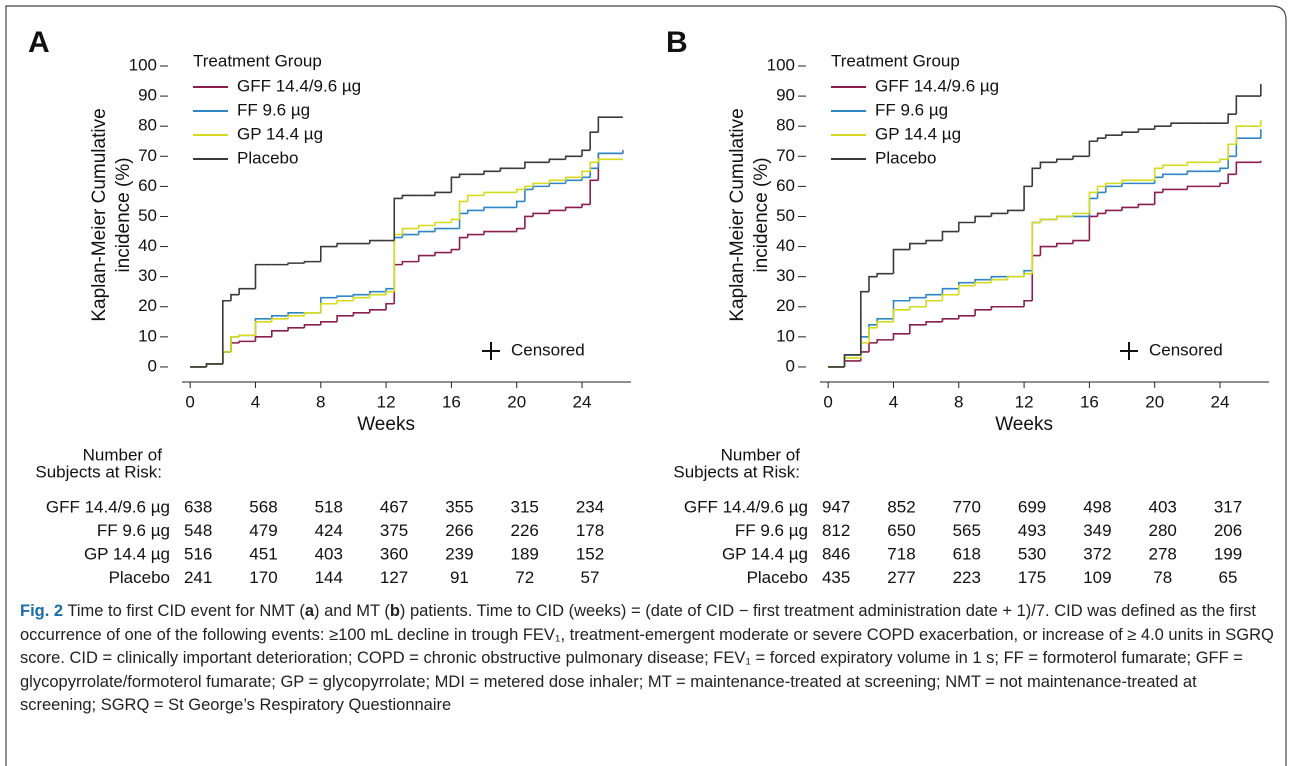  What do you see at coordinates (836, 530) in the screenshot?
I see `risk-value: 812` at bounding box center [836, 530].